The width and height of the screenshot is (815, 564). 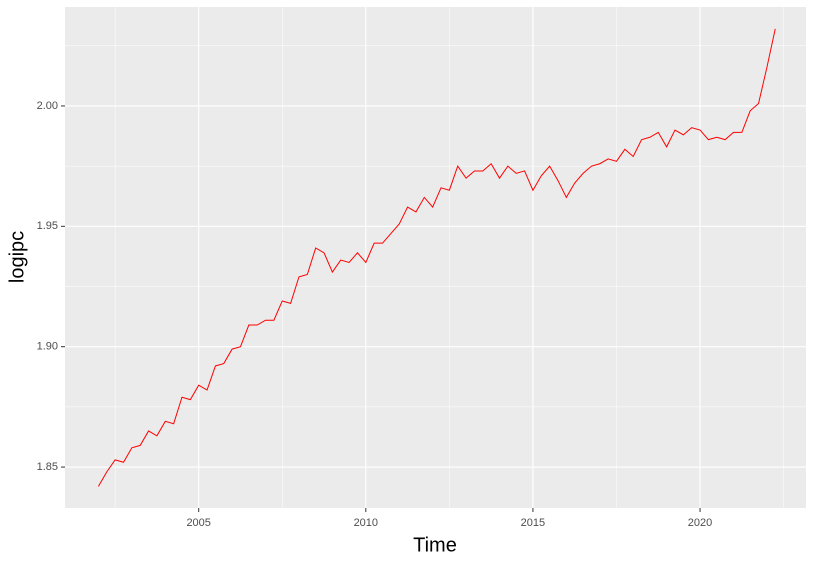 I want to click on y-tick-label: 1.95, so click(x=47, y=226).